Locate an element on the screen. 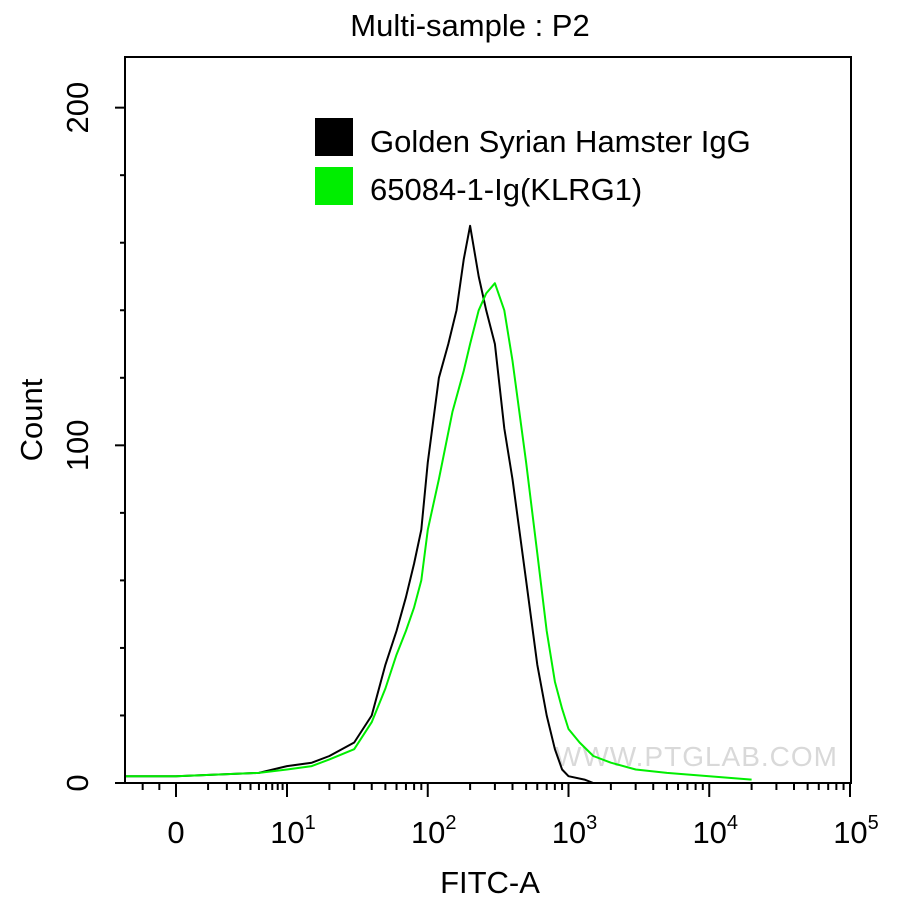 Image resolution: width=900 pixels, height=900 pixels. y-tick-label: 200 is located at coordinates (77, 108).